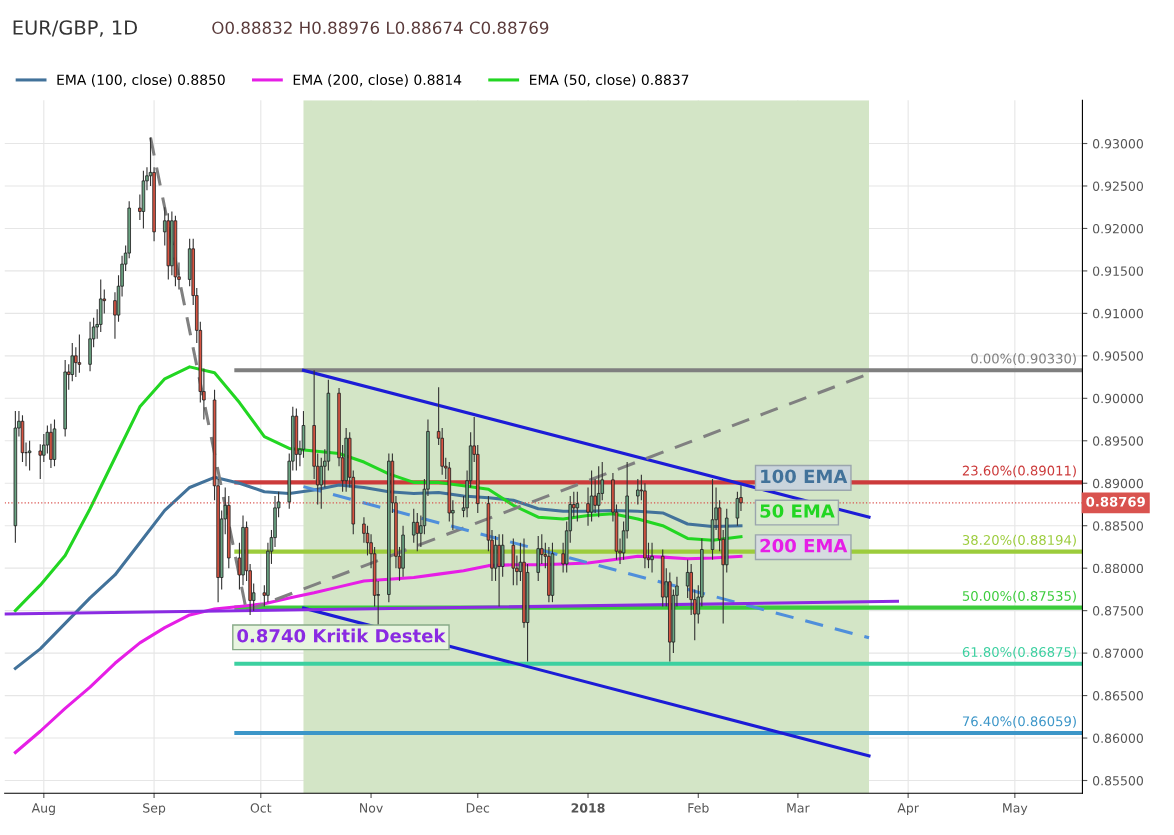  What do you see at coordinates (1019, 471) in the screenshot?
I see `ref-line-label: 23.60%(0.89011)` at bounding box center [1019, 471].